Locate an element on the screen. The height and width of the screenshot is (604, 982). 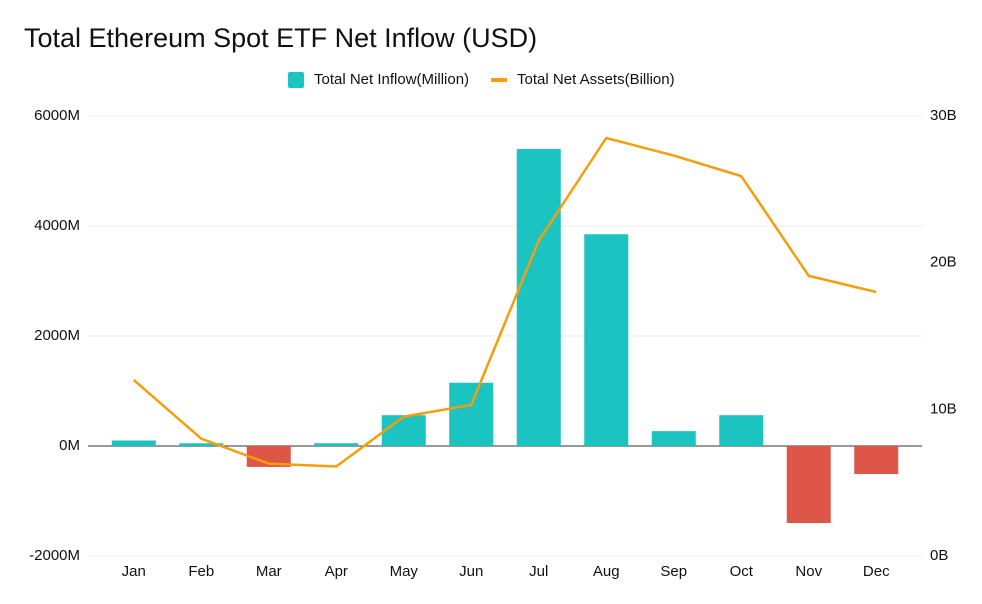
x-tick-label: Dec is located at coordinates (876, 571).